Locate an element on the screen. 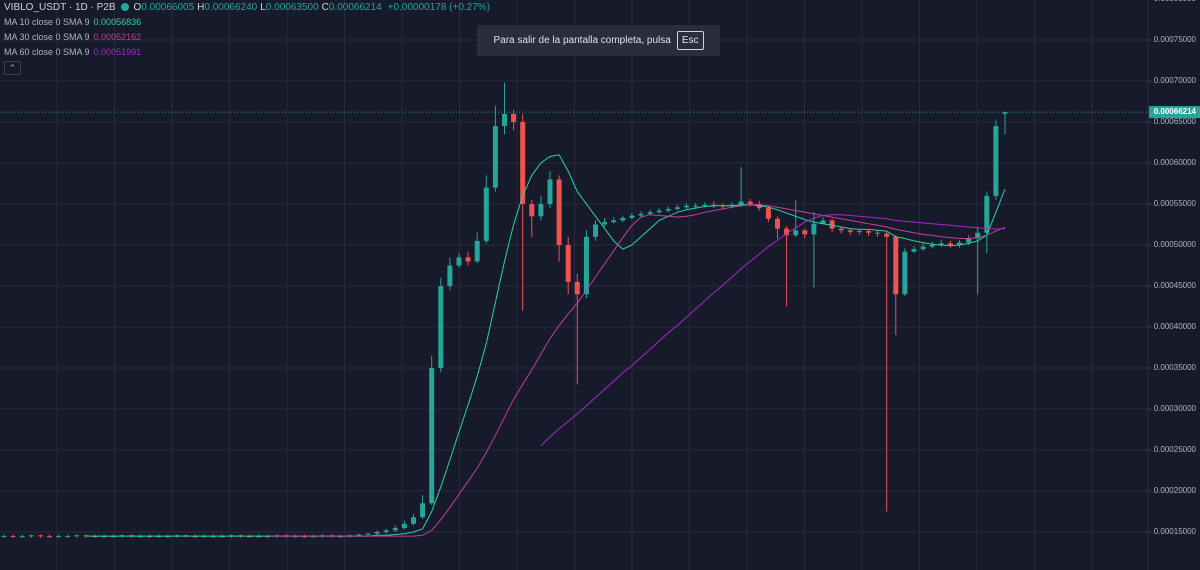  last-price-label: 0.00066214 is located at coordinates (1175, 111).